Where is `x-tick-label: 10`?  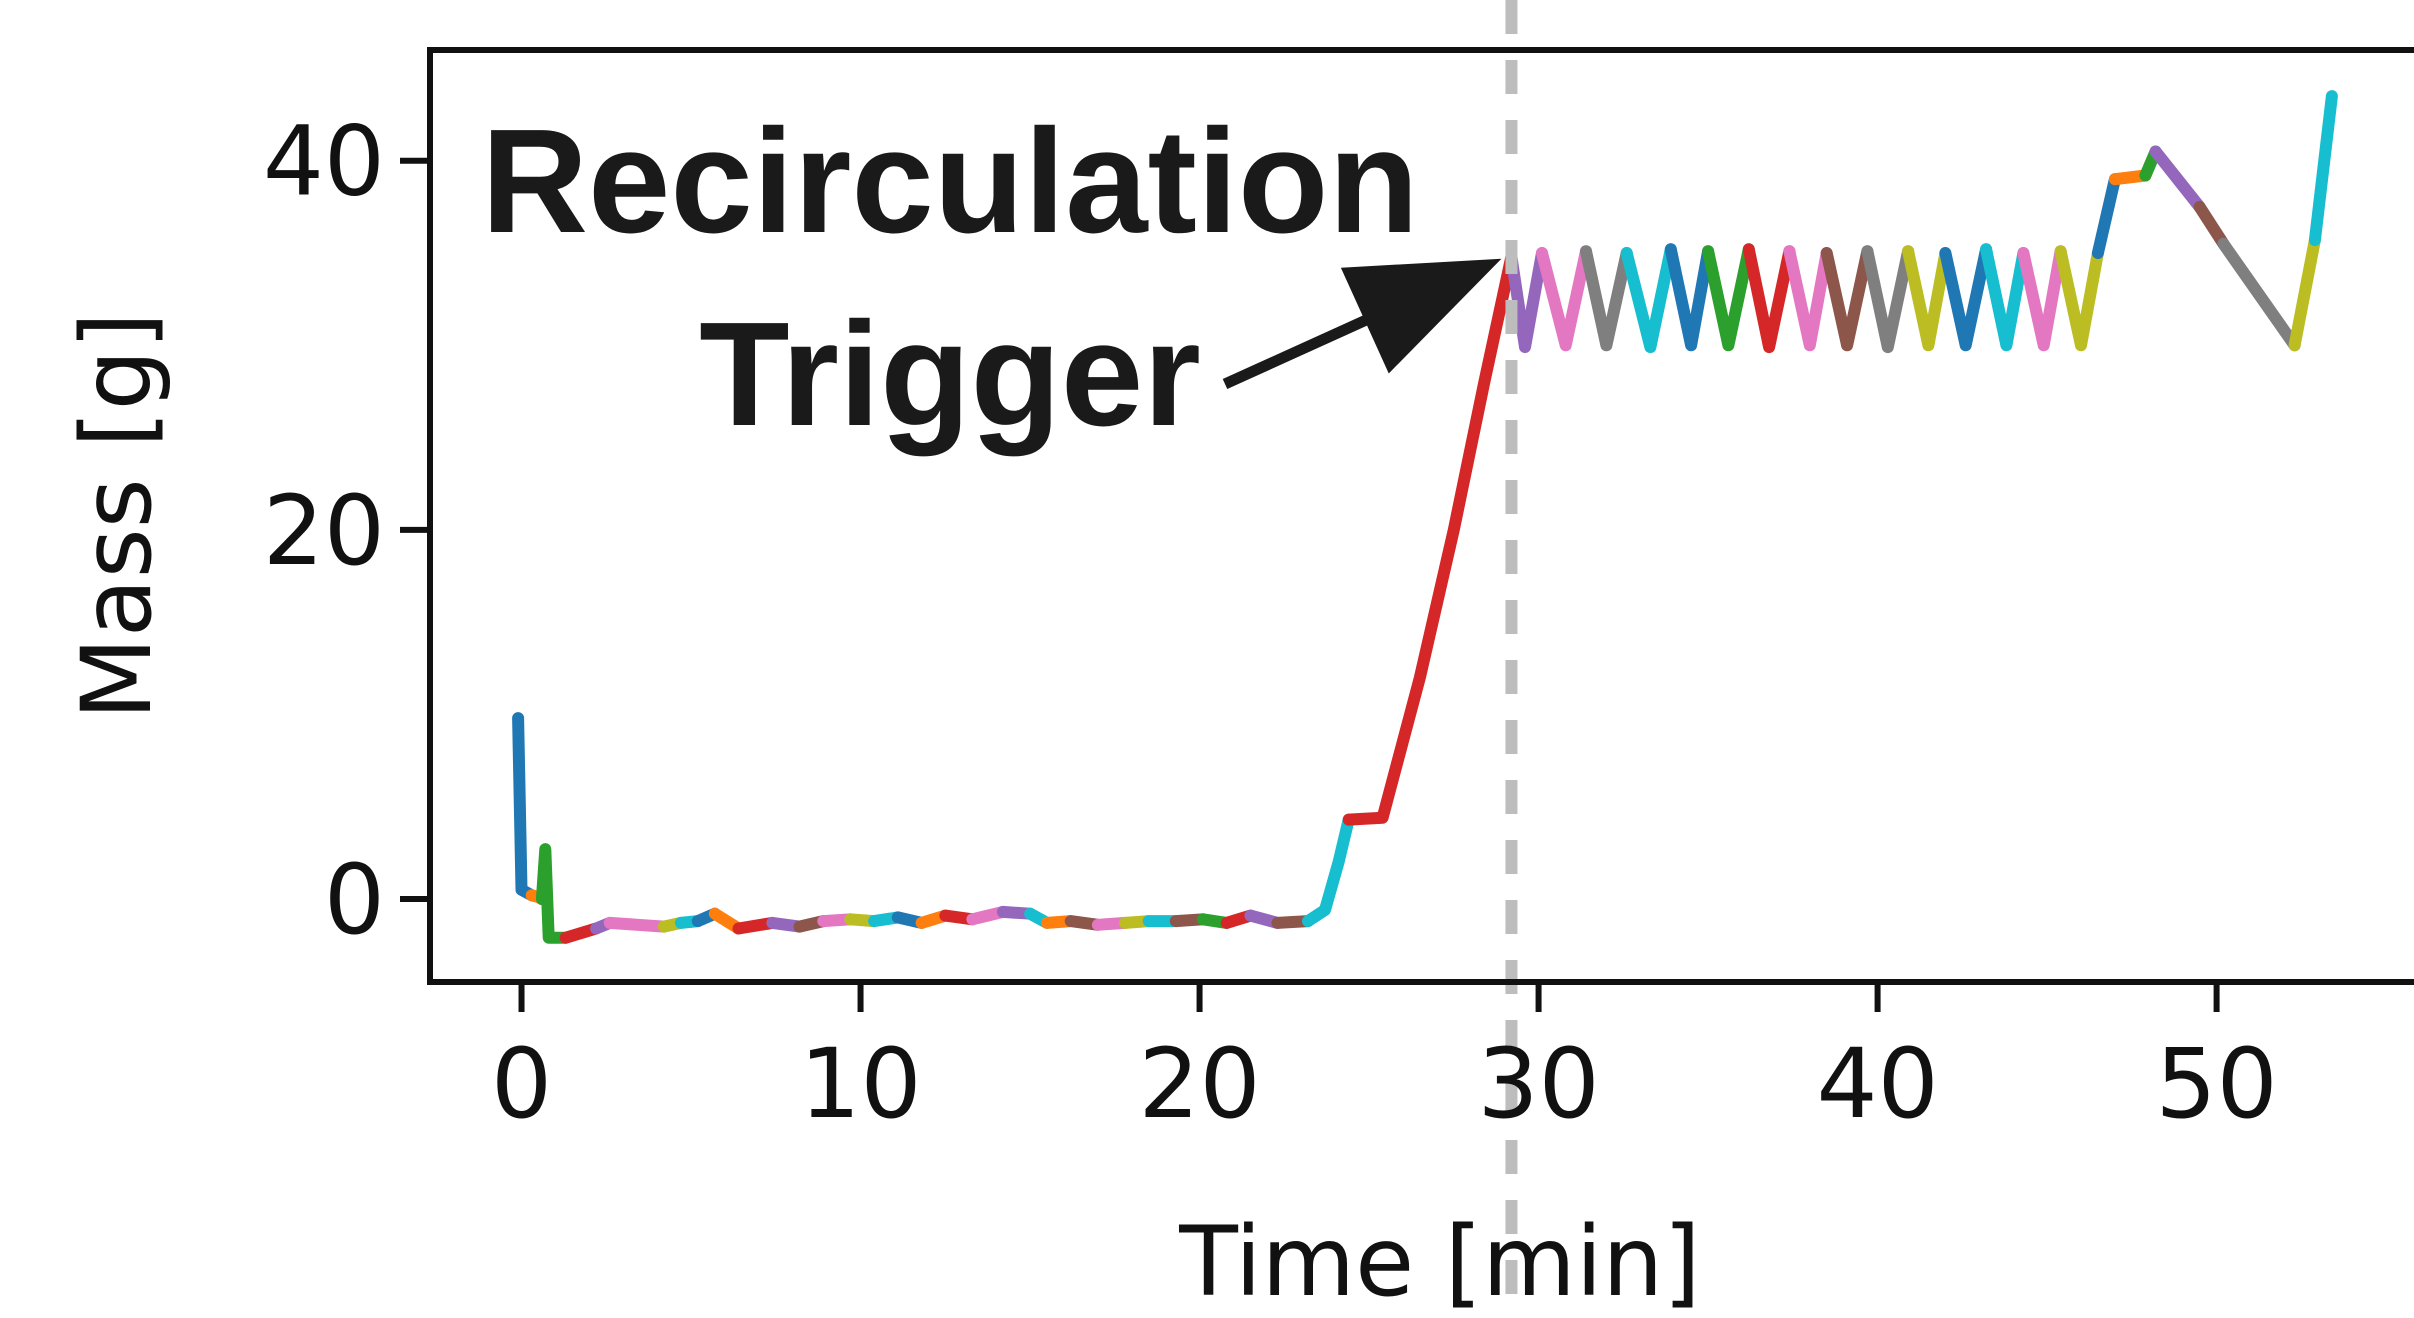
x-tick-label: 10 is located at coordinates (860, 1084).